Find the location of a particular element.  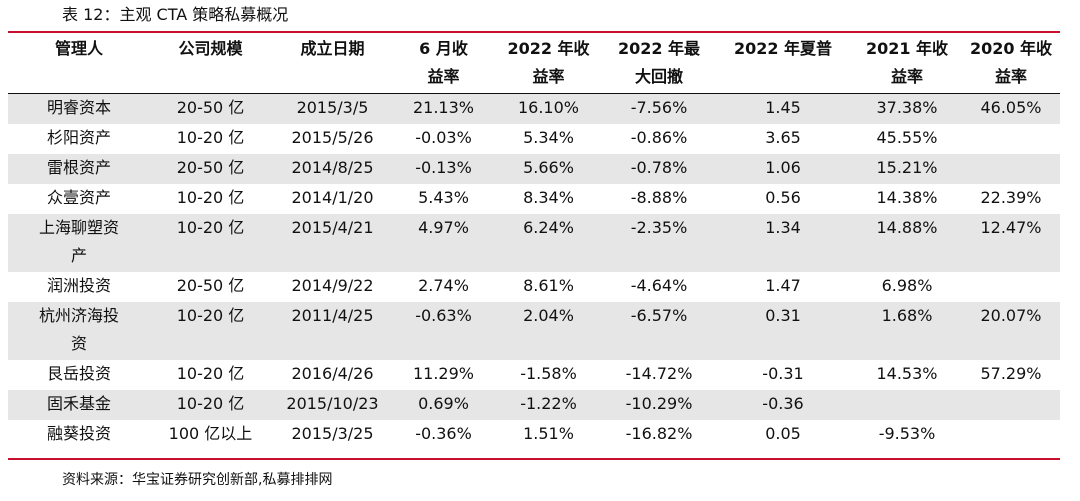

june-return-cell: -0.03% is located at coordinates (443, 137).